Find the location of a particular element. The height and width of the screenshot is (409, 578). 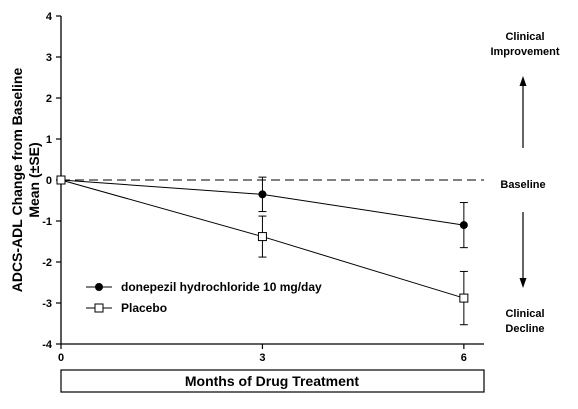

y-axis-title-line2: Mean (±SE) is located at coordinates (34, 179).